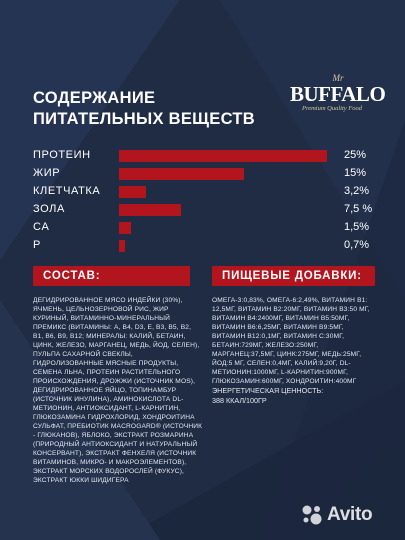 This screenshot has height=540, width=405. I want to click on nutrient-row-protein: ПРОТЕИН 25%, so click(203, 157).